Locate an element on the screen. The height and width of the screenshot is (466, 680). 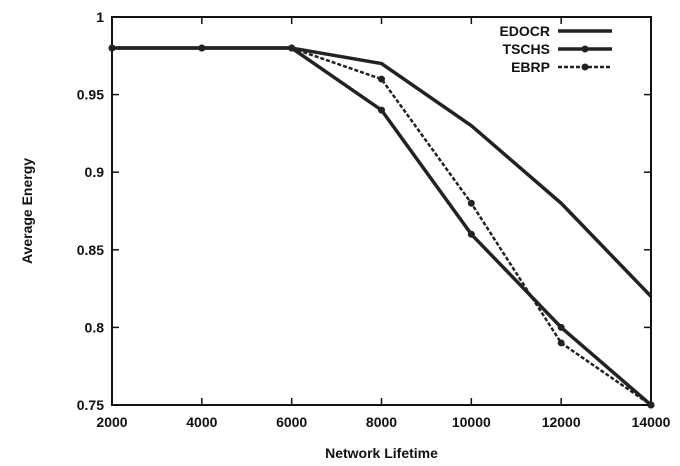
y-tick-label: 0.8 is located at coordinates (95, 327).